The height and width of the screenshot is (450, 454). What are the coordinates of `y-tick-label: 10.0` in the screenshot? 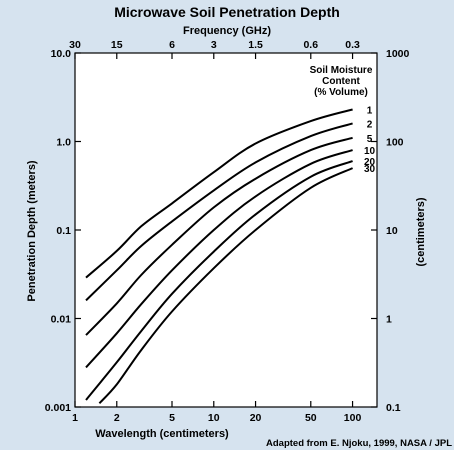 It's located at (61, 54).